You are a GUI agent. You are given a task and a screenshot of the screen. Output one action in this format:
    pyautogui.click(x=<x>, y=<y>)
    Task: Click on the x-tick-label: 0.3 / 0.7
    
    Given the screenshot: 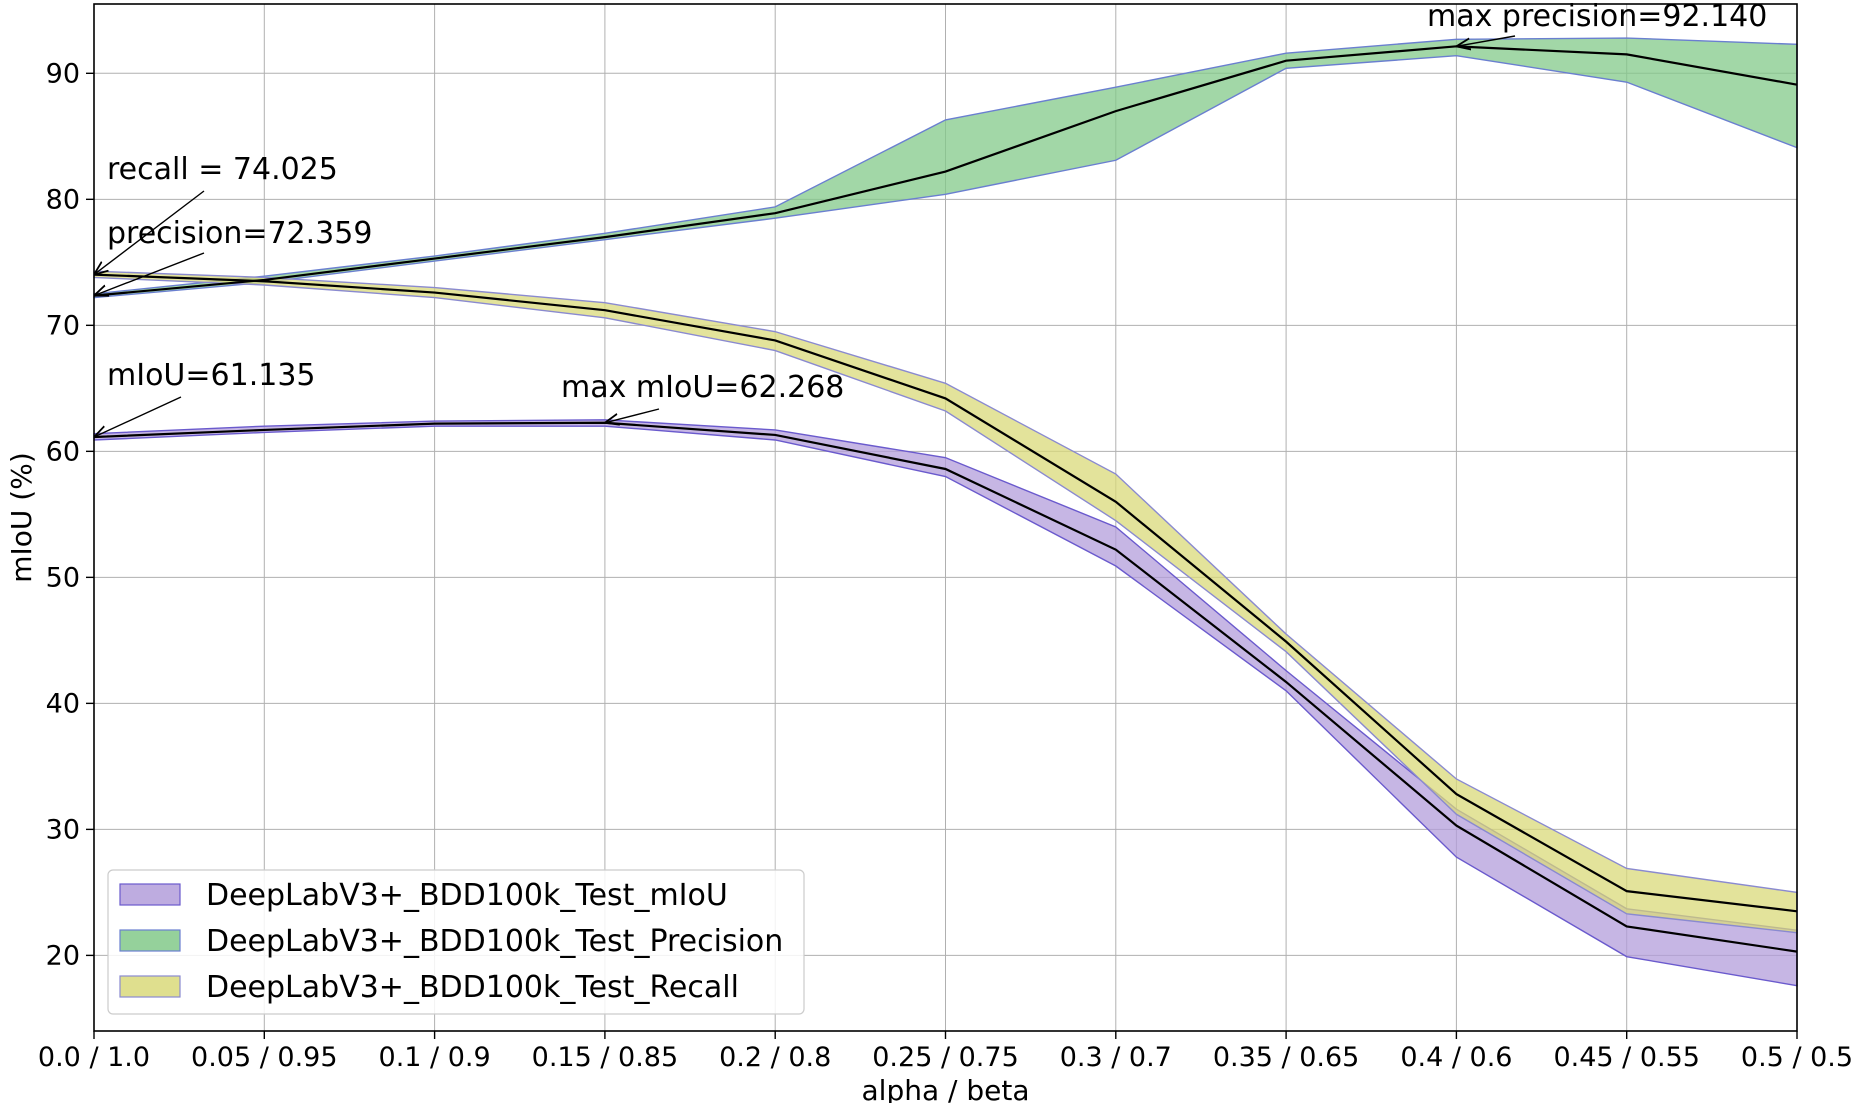 What is the action you would take?
    pyautogui.click(x=1116, y=1057)
    